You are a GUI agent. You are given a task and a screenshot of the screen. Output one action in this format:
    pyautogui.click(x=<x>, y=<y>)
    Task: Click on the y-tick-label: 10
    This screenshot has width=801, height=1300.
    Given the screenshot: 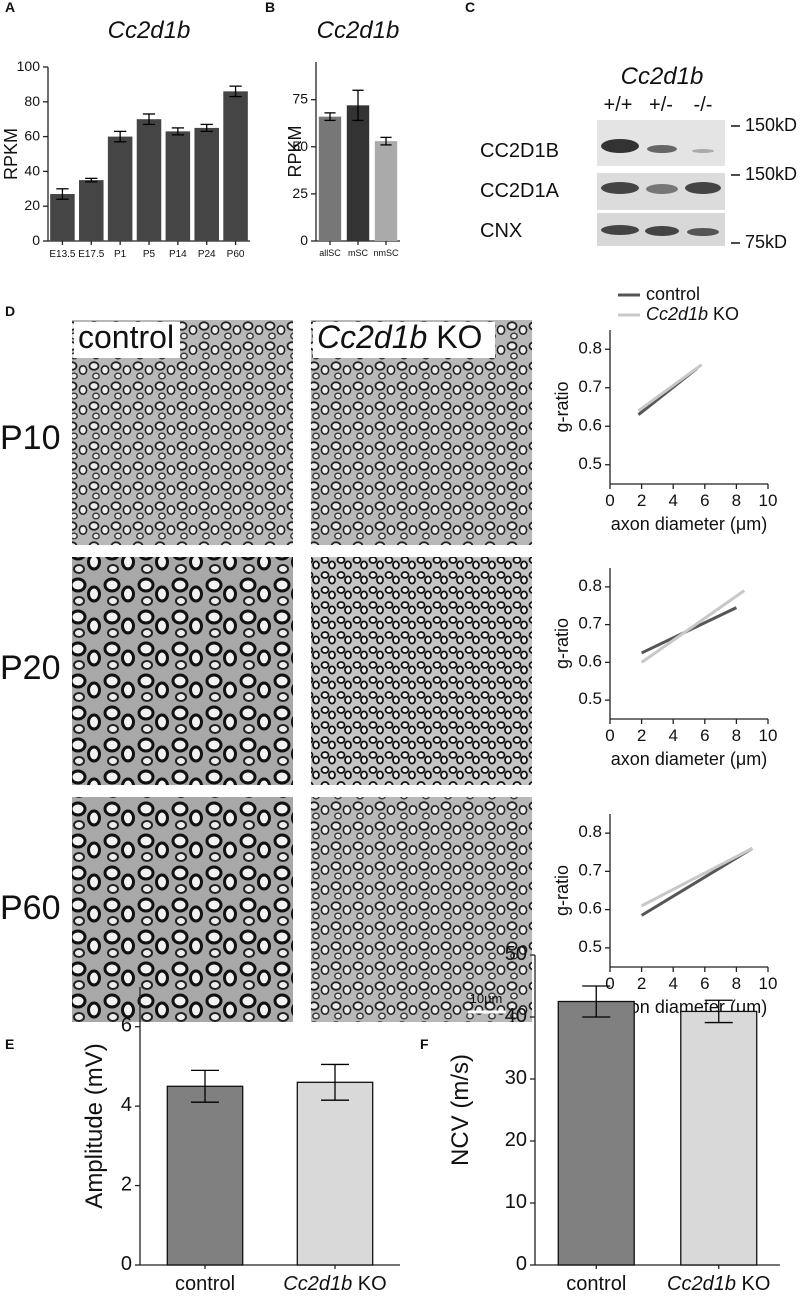 What is the action you would take?
    pyautogui.click(x=516, y=1202)
    